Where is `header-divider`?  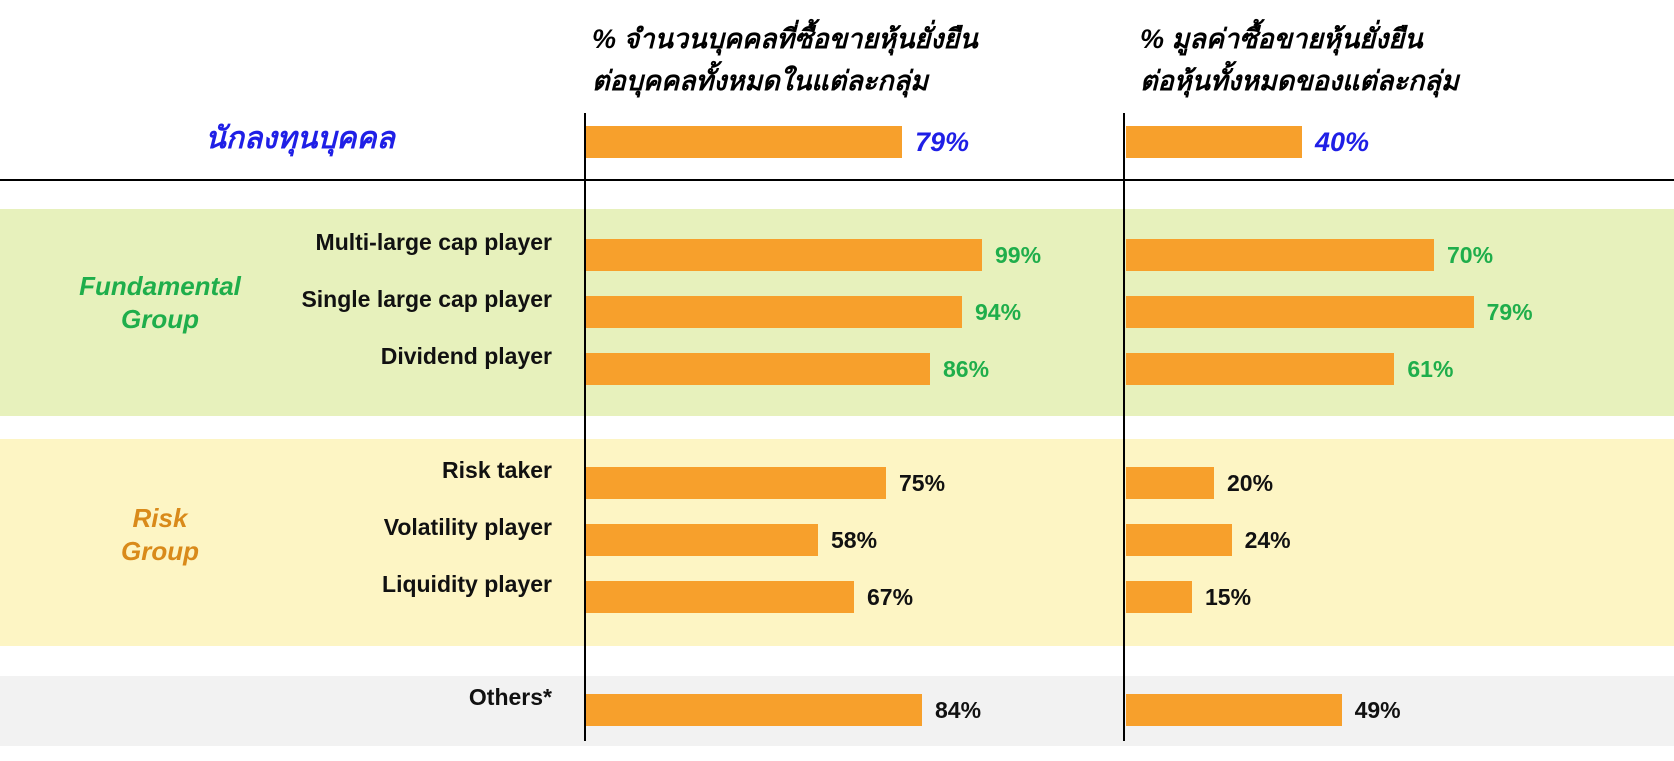
header-divider is located at coordinates (837, 180).